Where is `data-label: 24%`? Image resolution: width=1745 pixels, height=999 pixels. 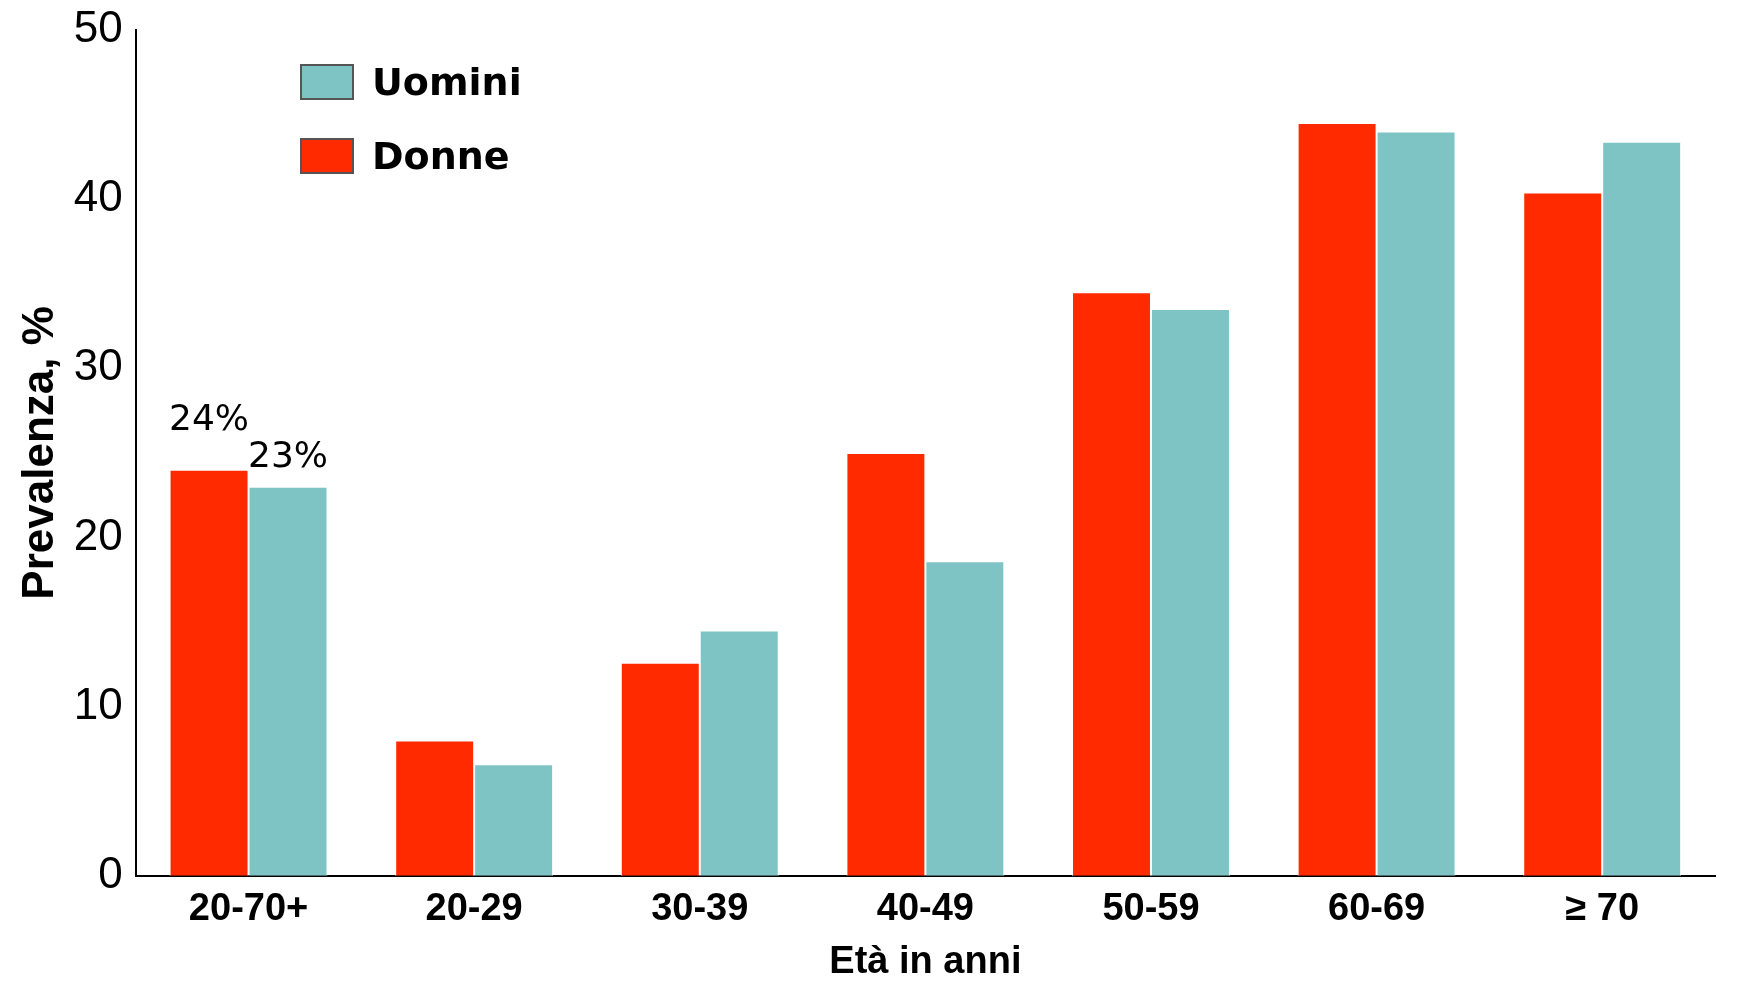
data-label: 24% is located at coordinates (209, 417).